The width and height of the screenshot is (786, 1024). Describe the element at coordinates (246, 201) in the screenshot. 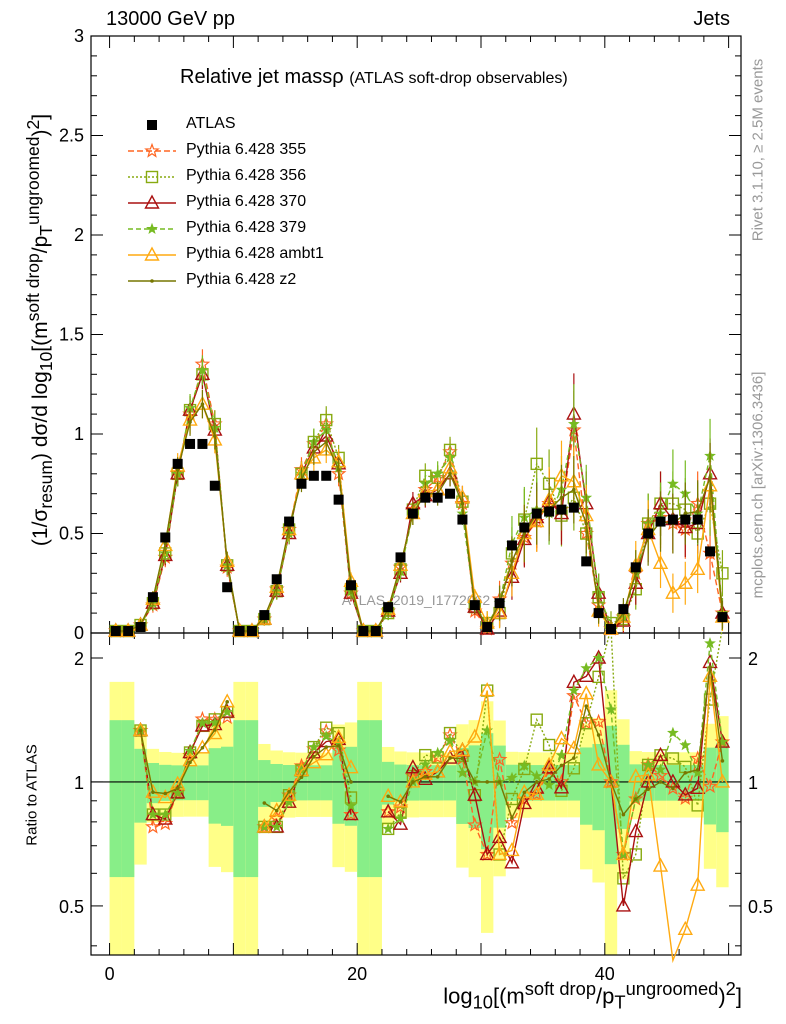

I see `legend-label: Pythia 6.428 370` at that location.